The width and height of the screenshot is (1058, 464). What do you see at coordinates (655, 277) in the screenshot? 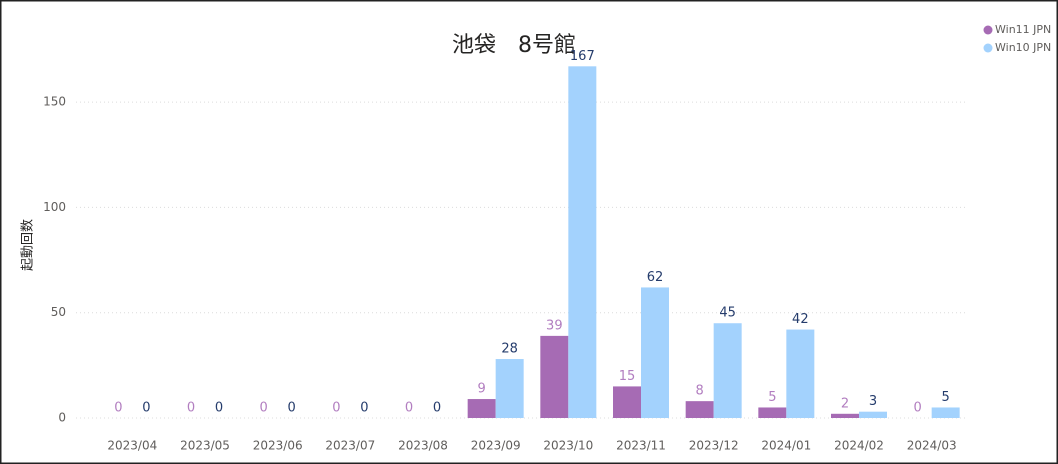
I see `value-label: 62` at bounding box center [655, 277].